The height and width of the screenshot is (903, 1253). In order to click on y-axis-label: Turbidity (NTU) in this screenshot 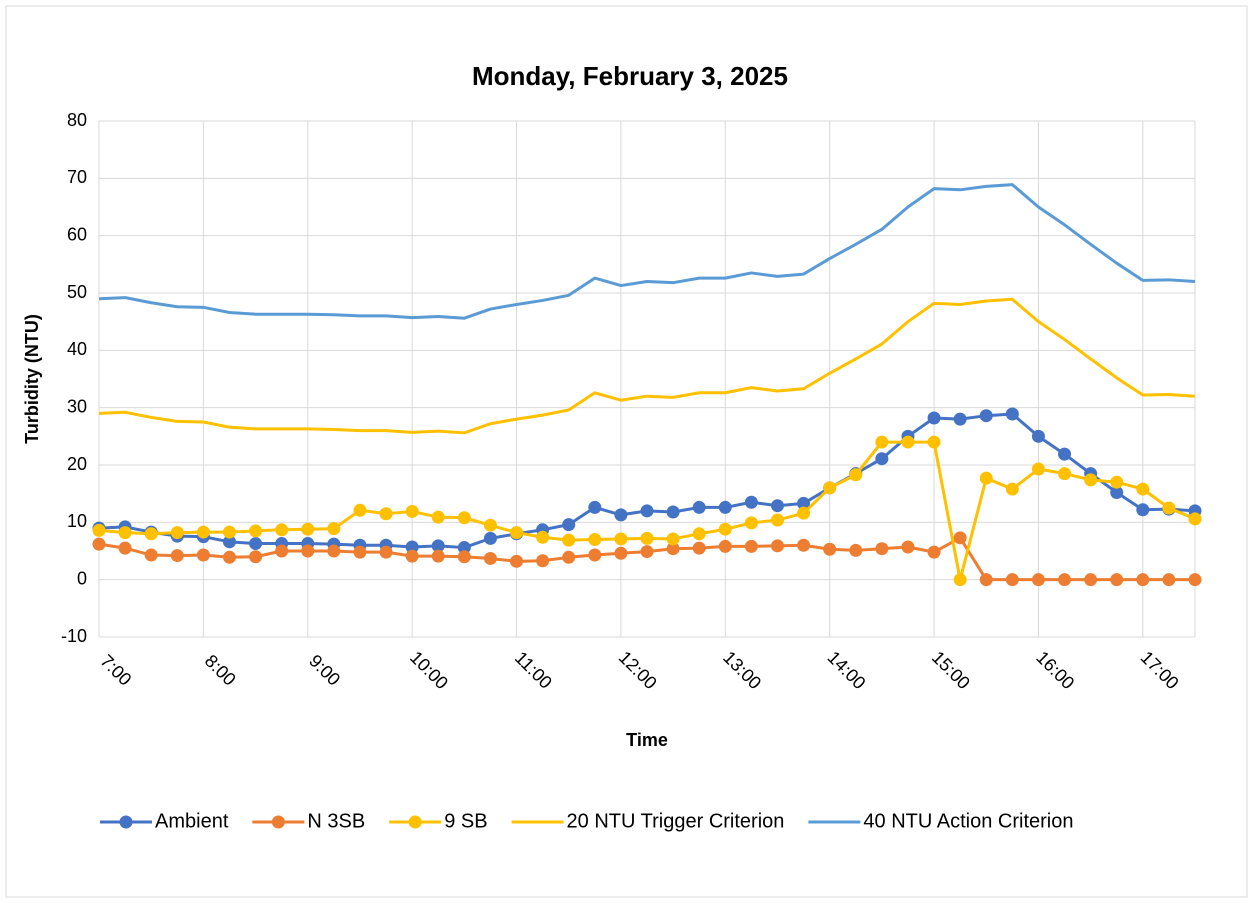, I will do `click(32, 379)`.